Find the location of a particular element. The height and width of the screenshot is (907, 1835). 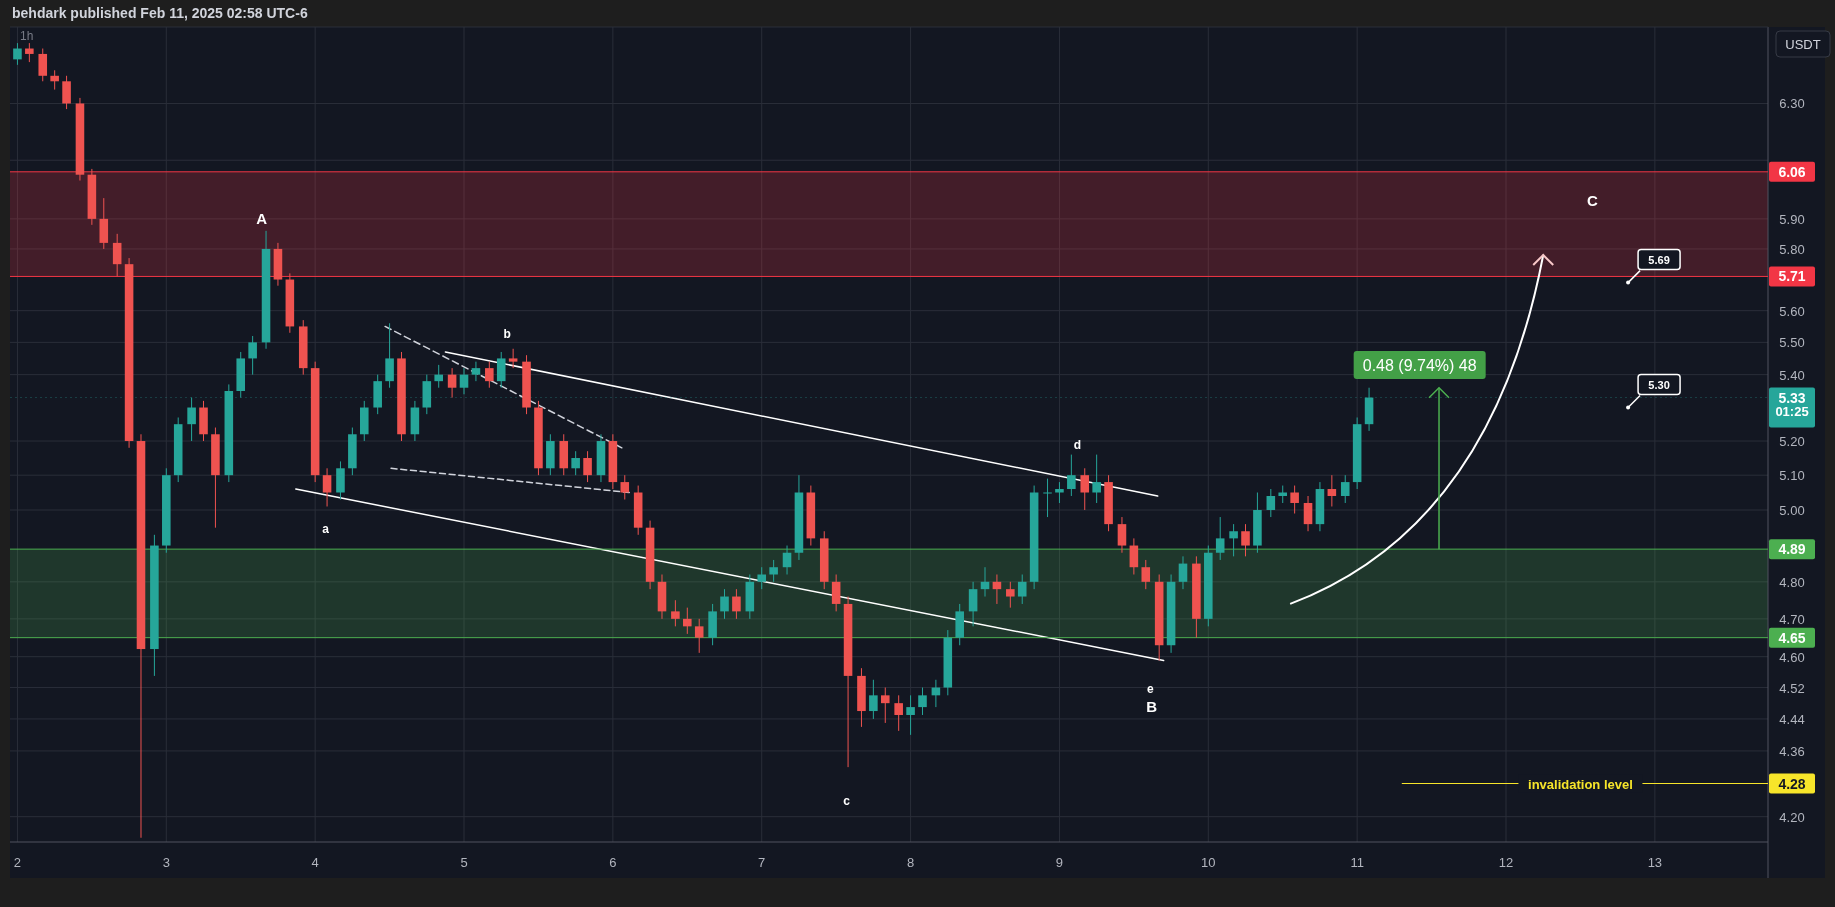

y-tick-label: 6.30 is located at coordinates (1792, 104).